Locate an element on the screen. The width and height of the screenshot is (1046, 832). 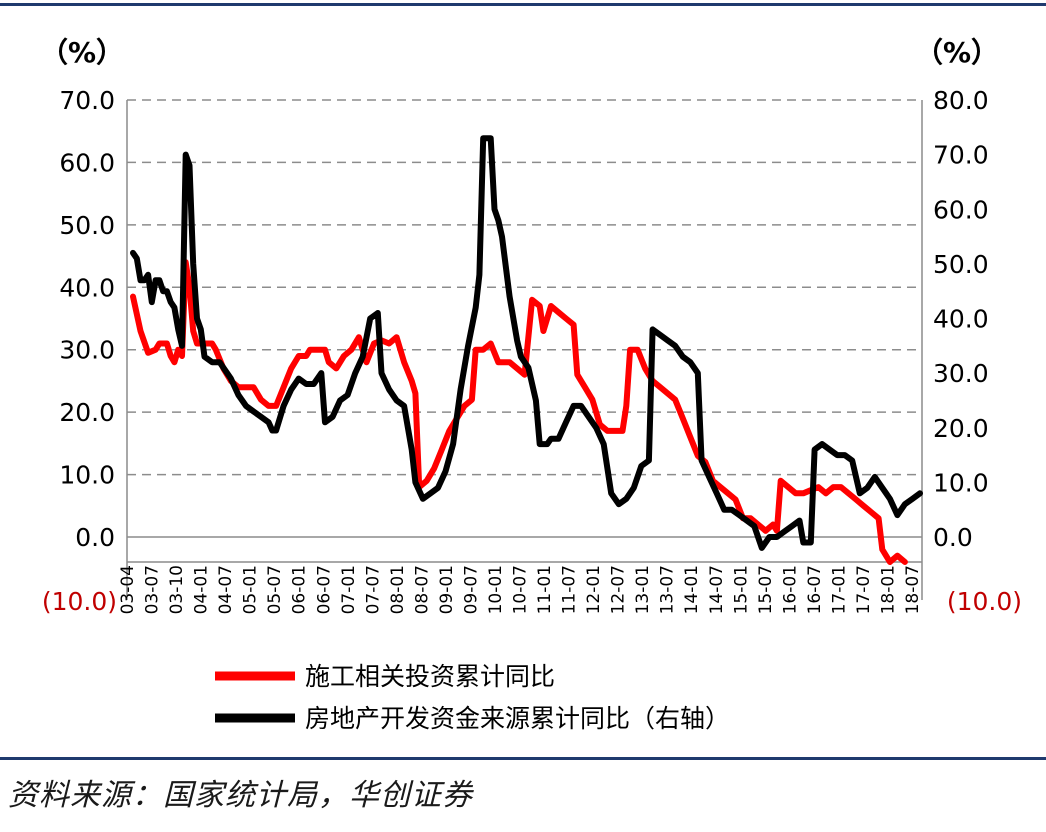
left-tick-label: 50.0 is located at coordinates (87, 225).